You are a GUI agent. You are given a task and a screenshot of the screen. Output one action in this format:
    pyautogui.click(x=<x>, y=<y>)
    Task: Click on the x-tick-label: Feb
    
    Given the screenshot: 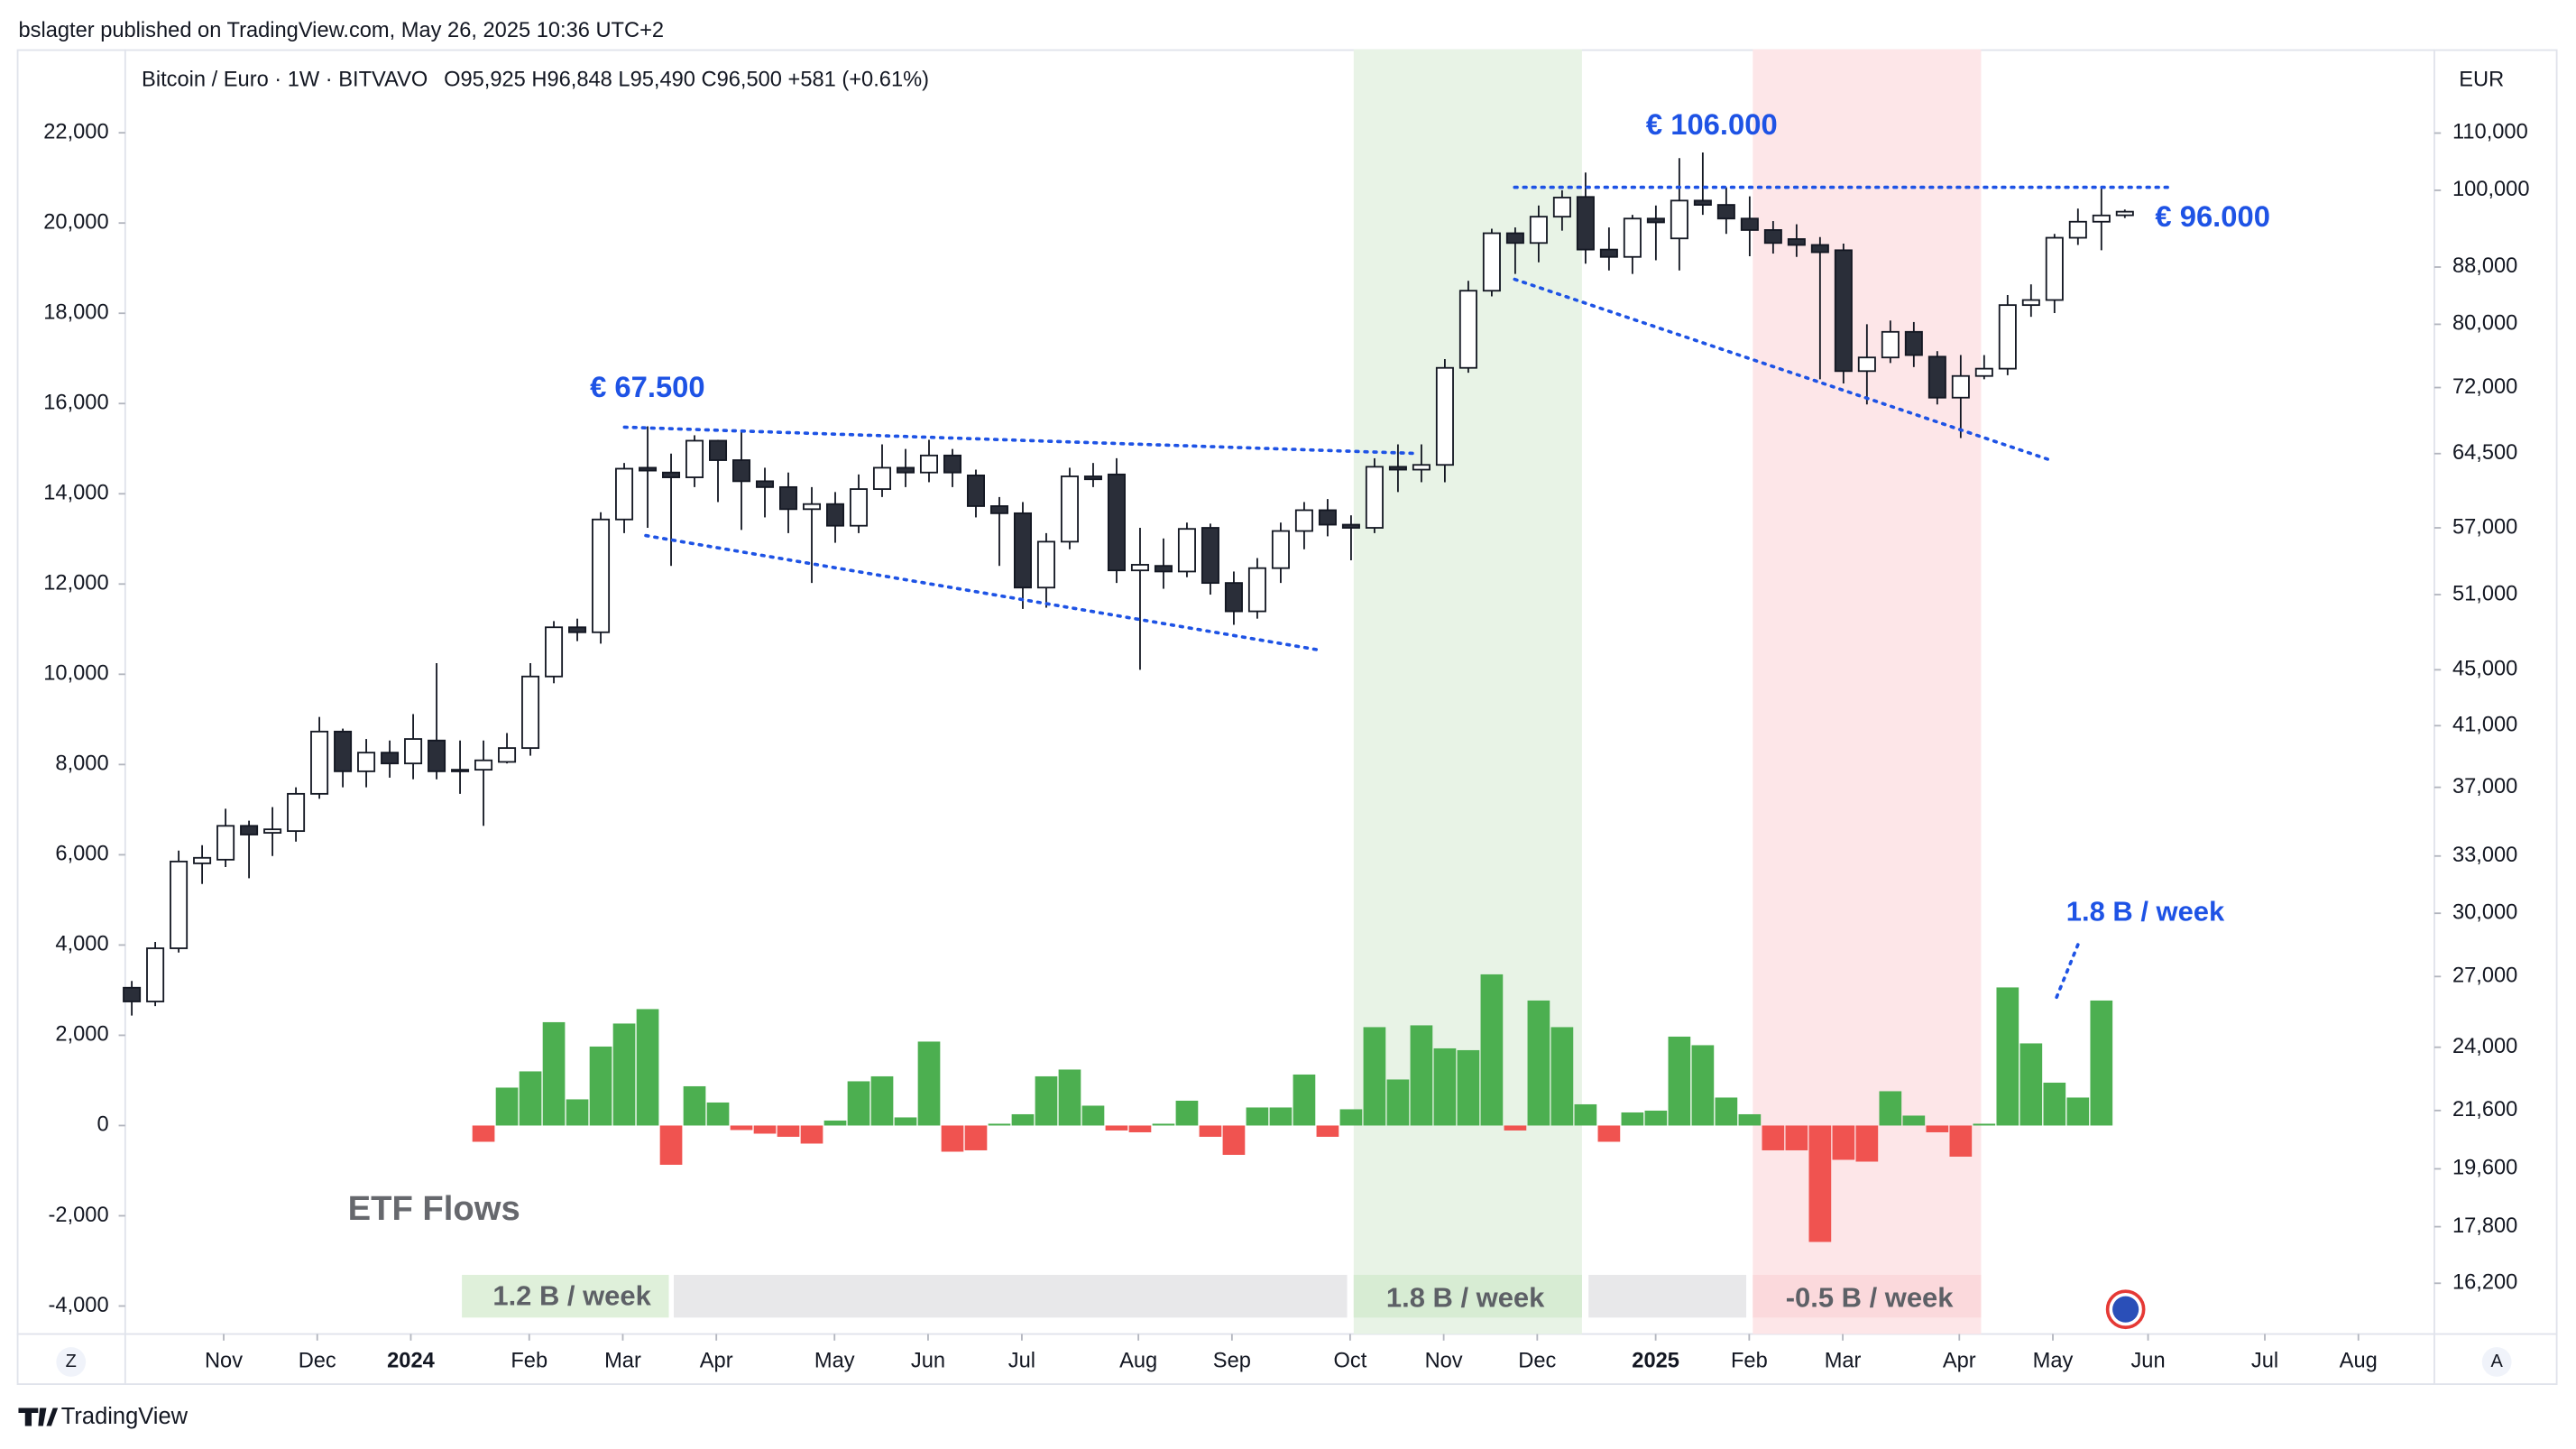 What is the action you would take?
    pyautogui.click(x=529, y=1362)
    